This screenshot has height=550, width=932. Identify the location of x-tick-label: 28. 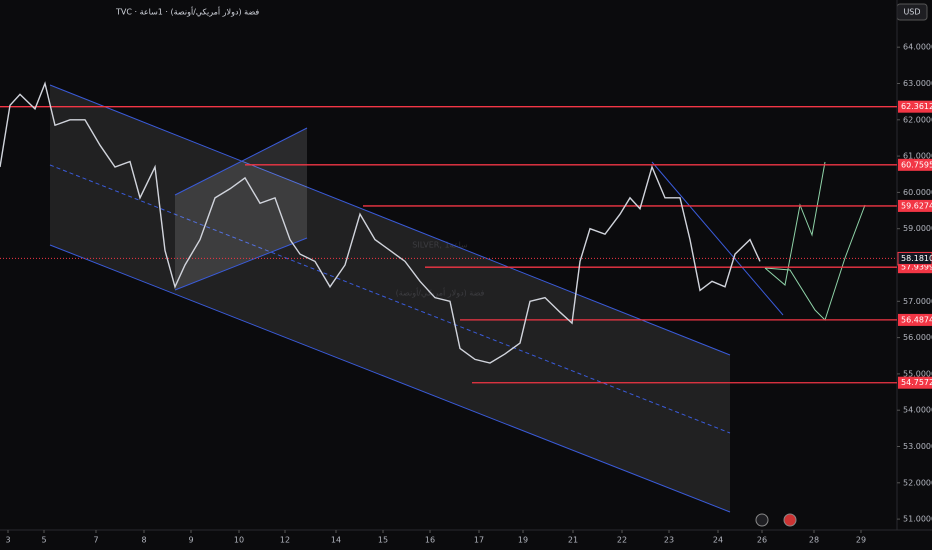
(814, 540).